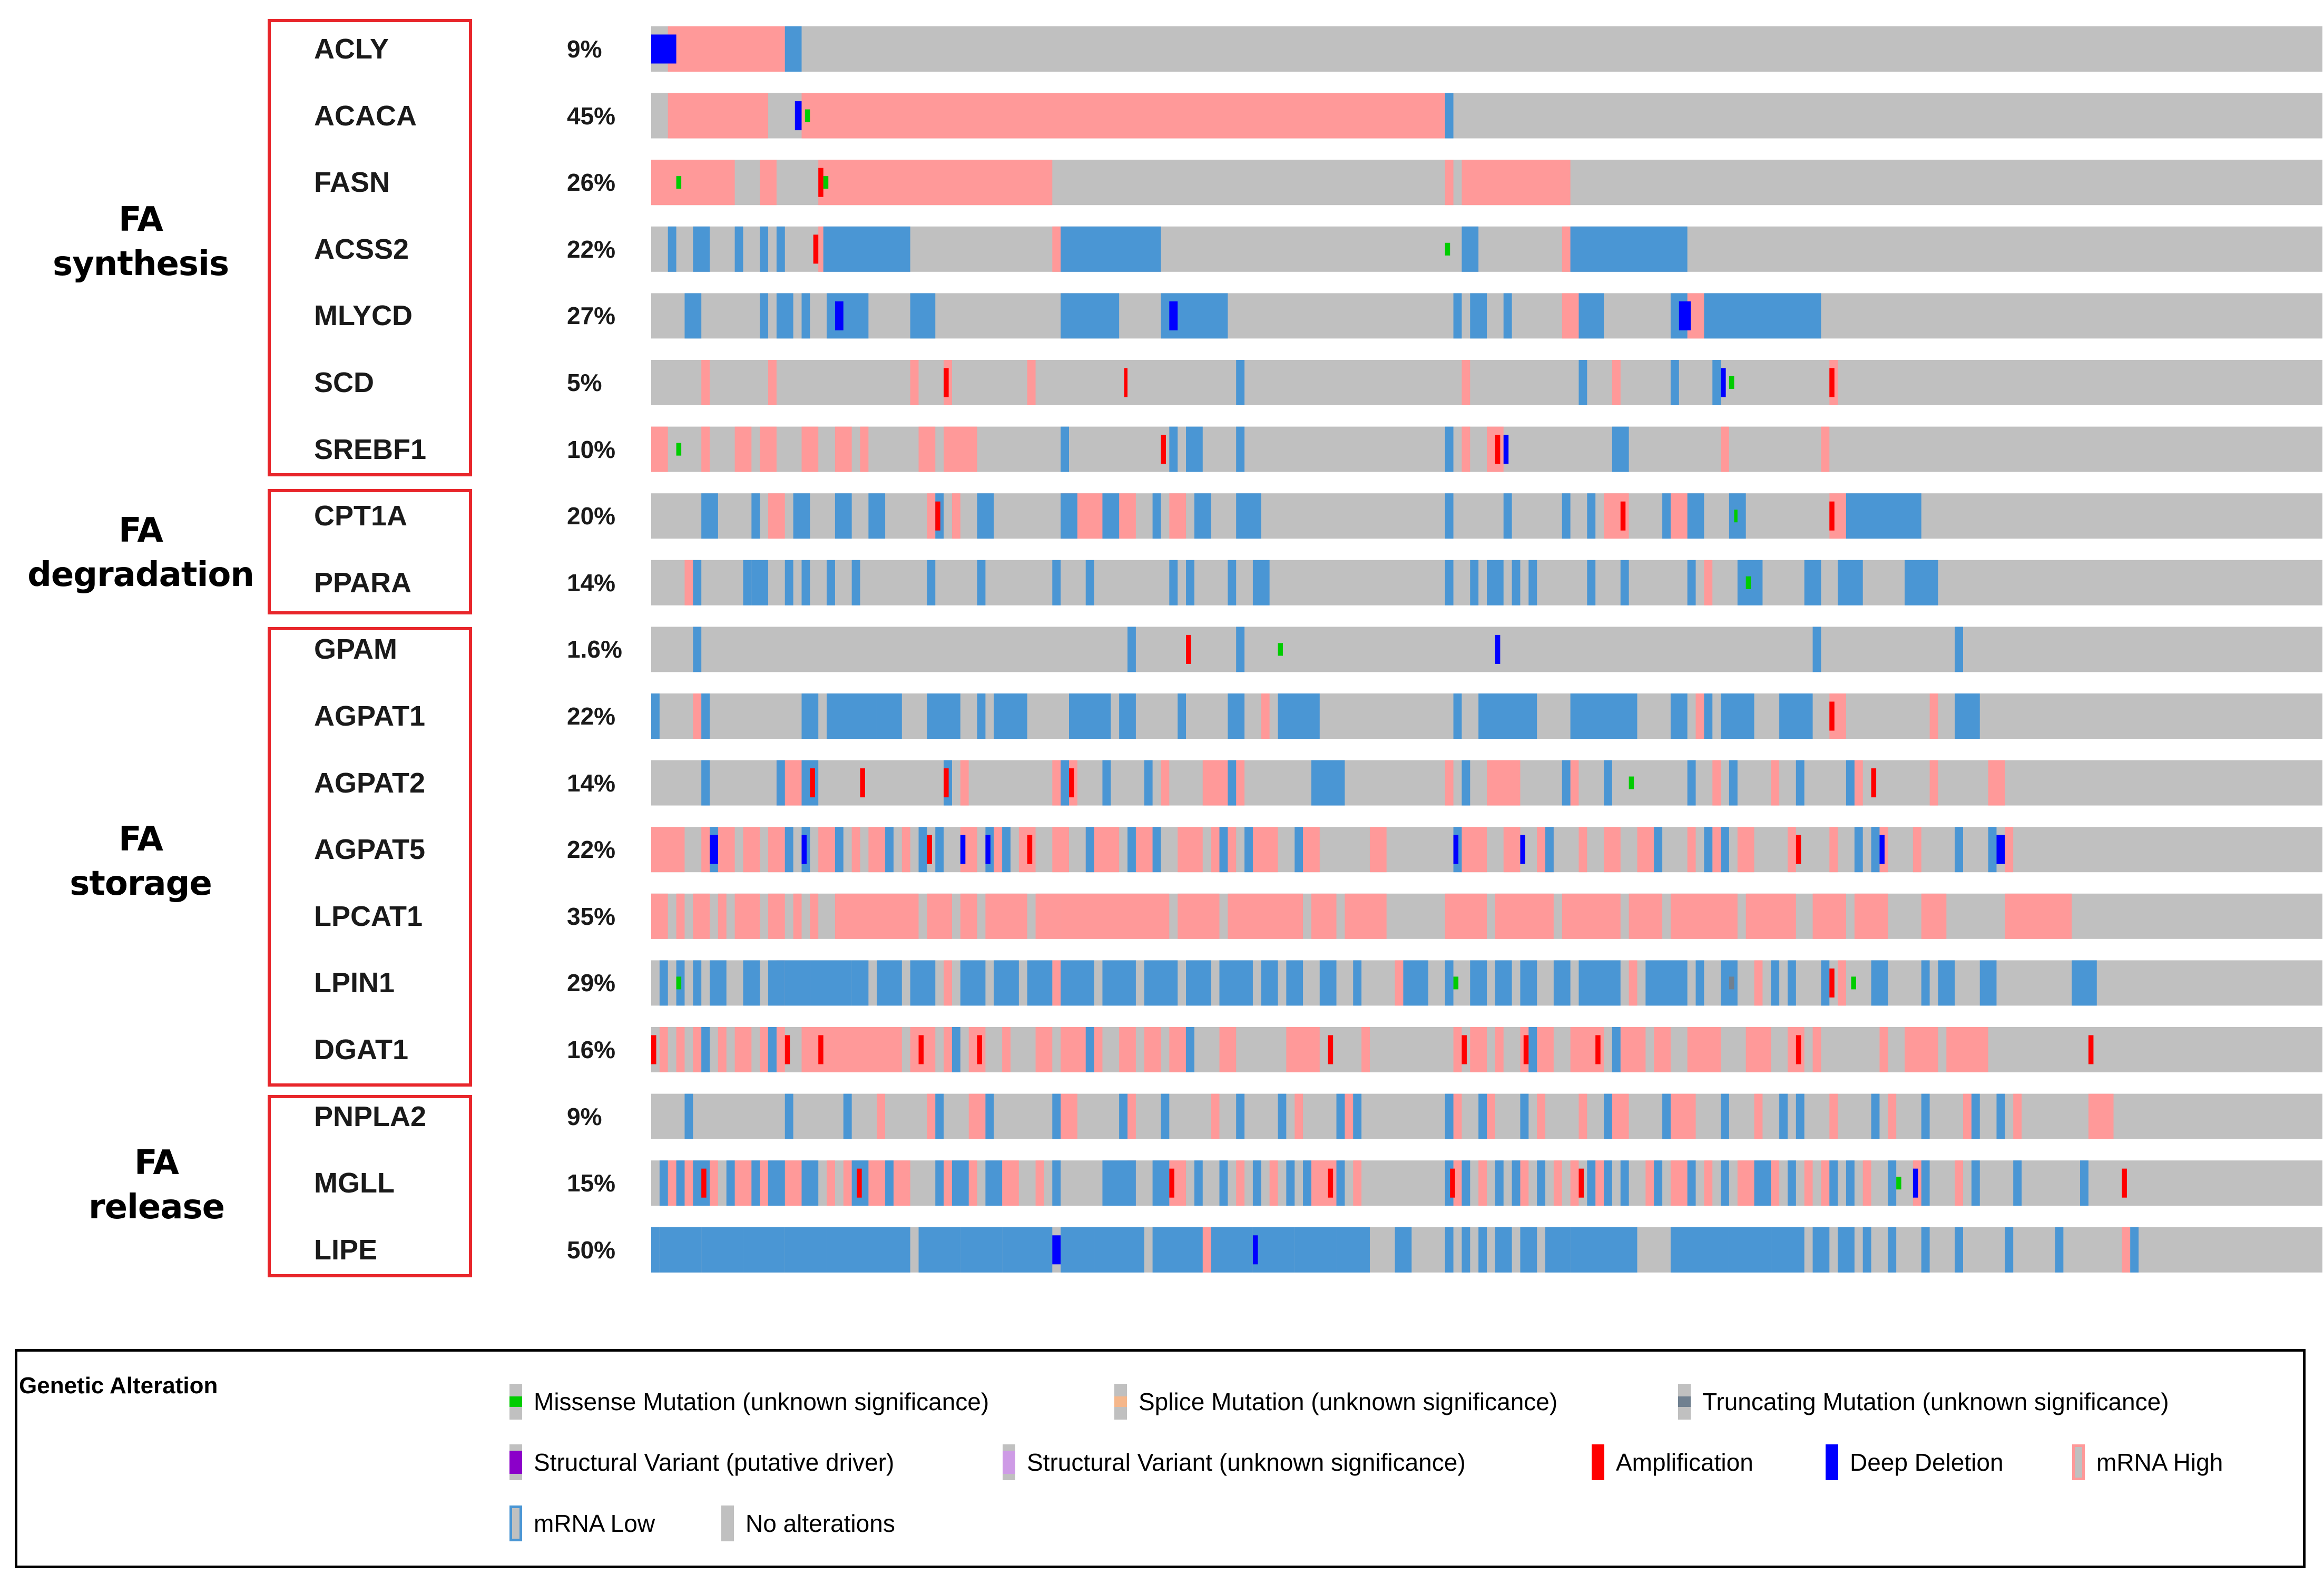  I want to click on gene-name: ACSS2, so click(361, 249).